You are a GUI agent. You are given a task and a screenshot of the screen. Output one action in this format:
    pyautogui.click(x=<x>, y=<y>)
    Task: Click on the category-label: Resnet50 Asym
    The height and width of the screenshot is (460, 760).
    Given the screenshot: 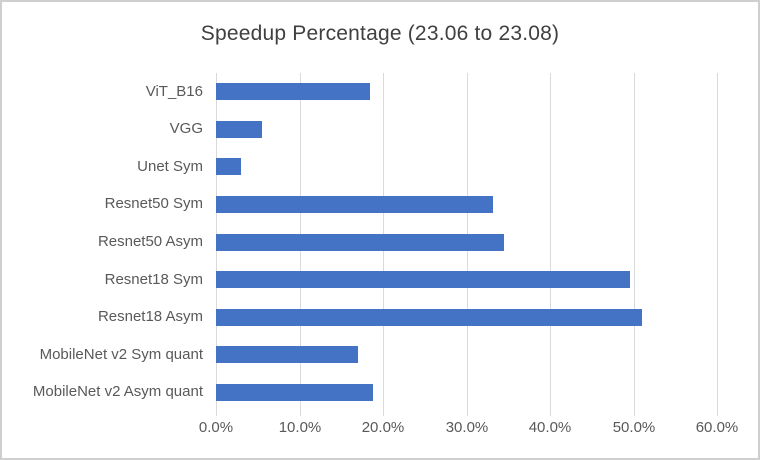 What is the action you would take?
    pyautogui.click(x=150, y=241)
    